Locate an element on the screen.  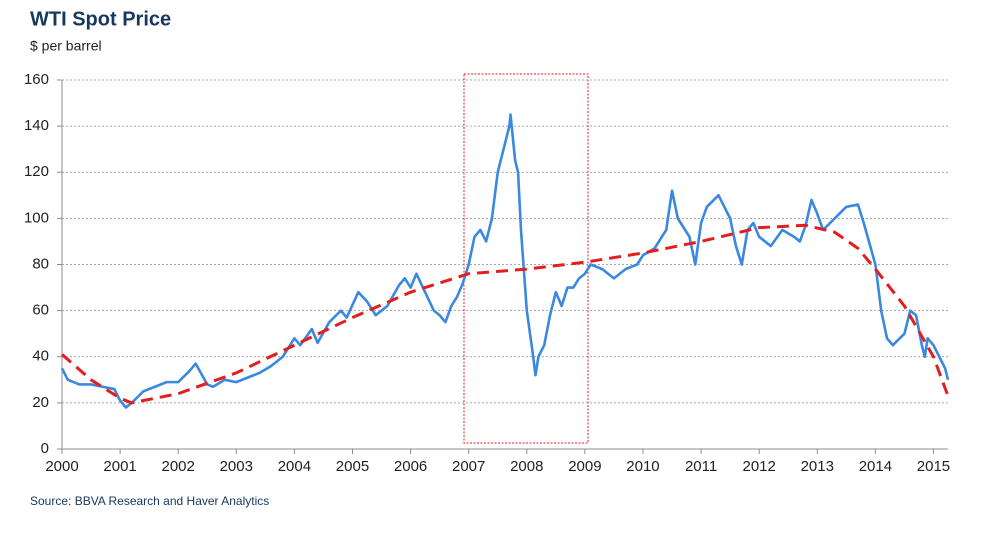
y-tick-label: 160 is located at coordinates (36, 79).